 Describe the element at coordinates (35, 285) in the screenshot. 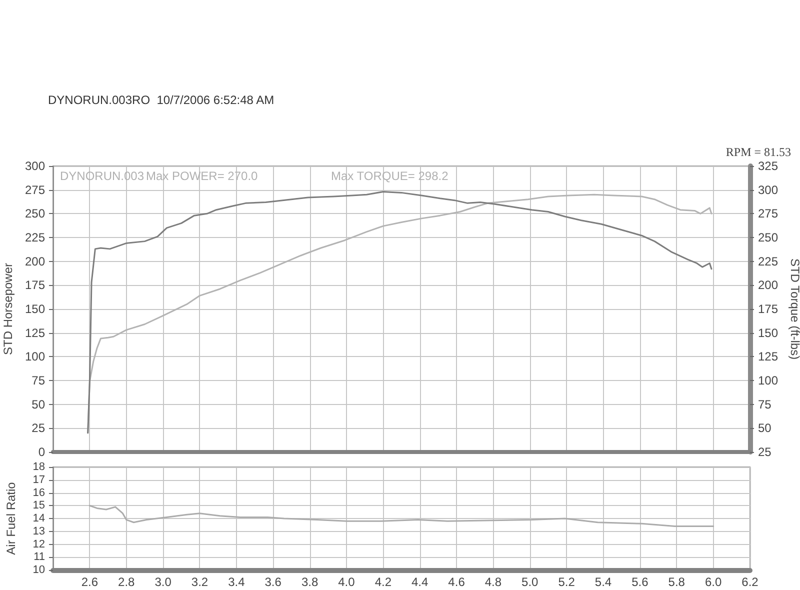

I see `y-tick-label: 175` at that location.